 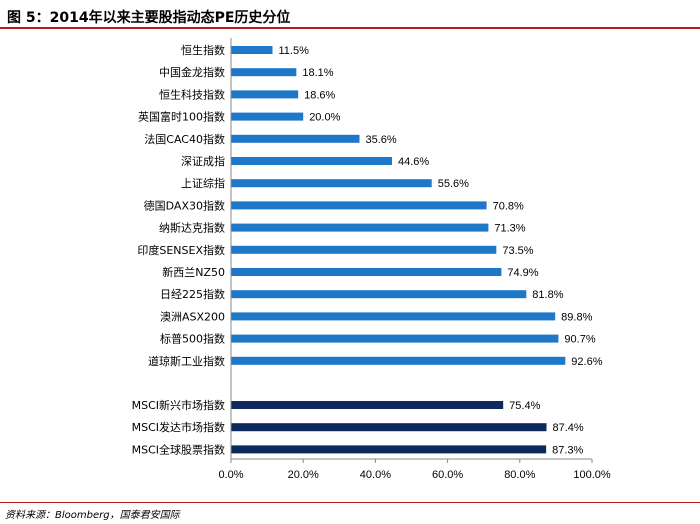 I want to click on data-label: 35.6%, so click(x=381, y=140).